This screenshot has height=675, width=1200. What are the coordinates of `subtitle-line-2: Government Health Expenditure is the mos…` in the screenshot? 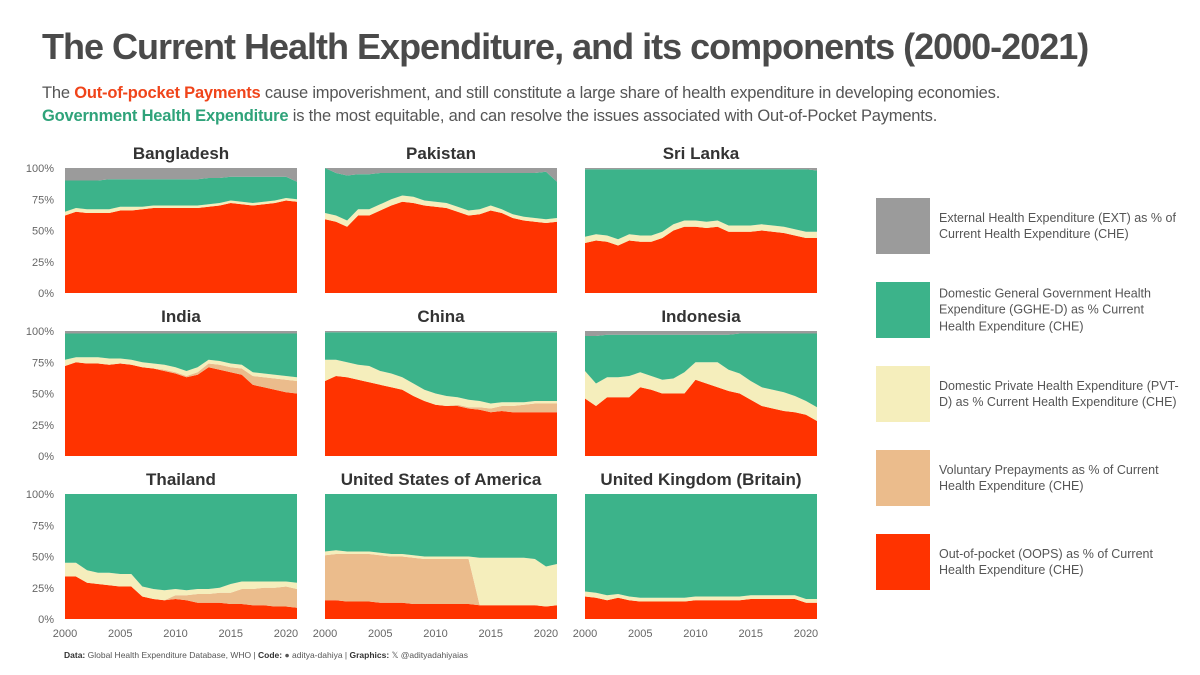 It's located at (489, 116).